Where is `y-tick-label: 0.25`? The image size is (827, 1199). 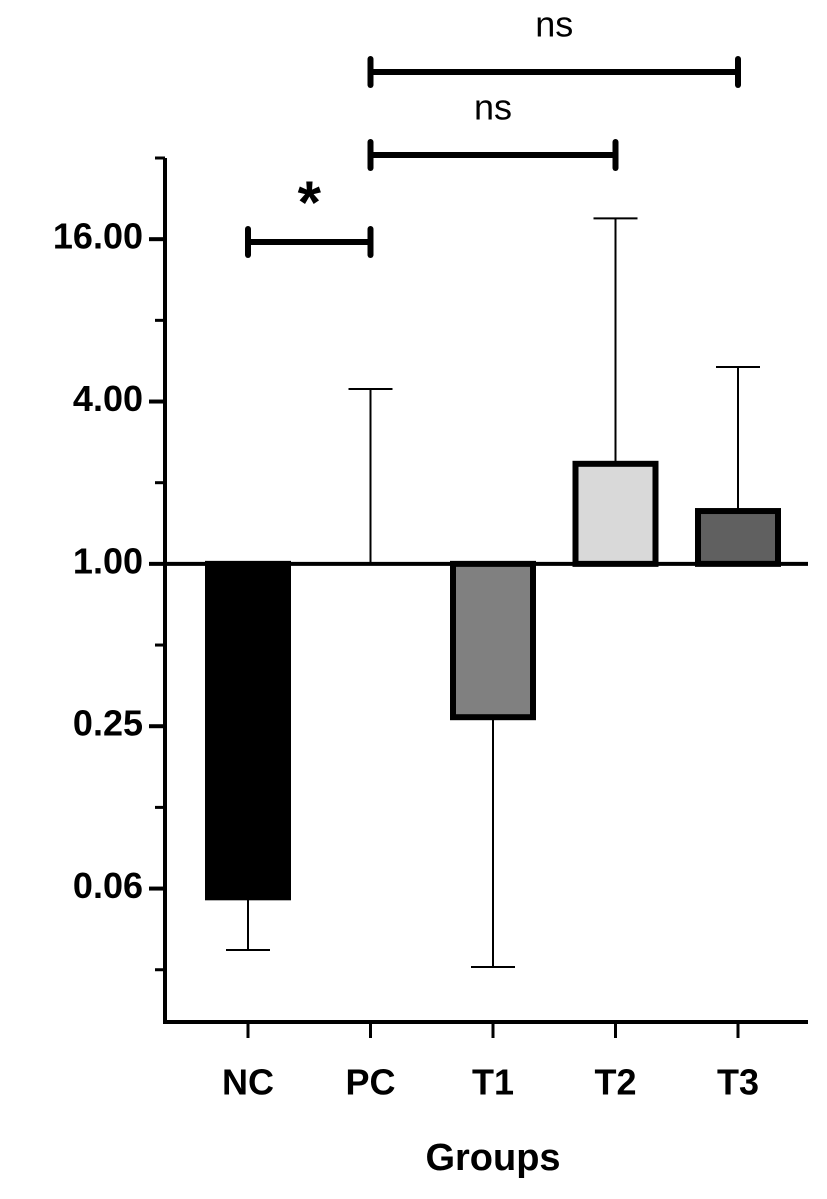 y-tick-label: 0.25 is located at coordinates (108, 723).